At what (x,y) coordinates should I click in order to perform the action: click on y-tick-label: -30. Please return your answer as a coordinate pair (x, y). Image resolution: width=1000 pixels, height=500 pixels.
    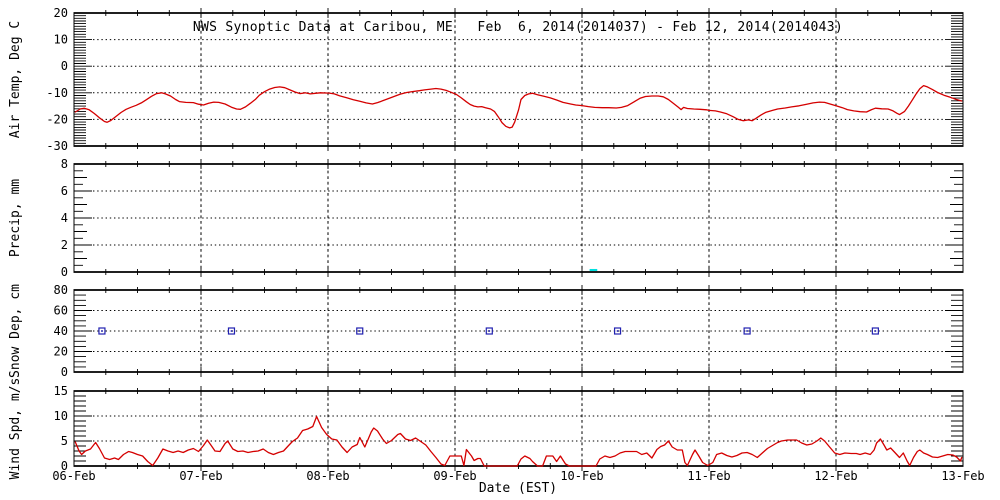
    Looking at the image, I should click on (57, 146).